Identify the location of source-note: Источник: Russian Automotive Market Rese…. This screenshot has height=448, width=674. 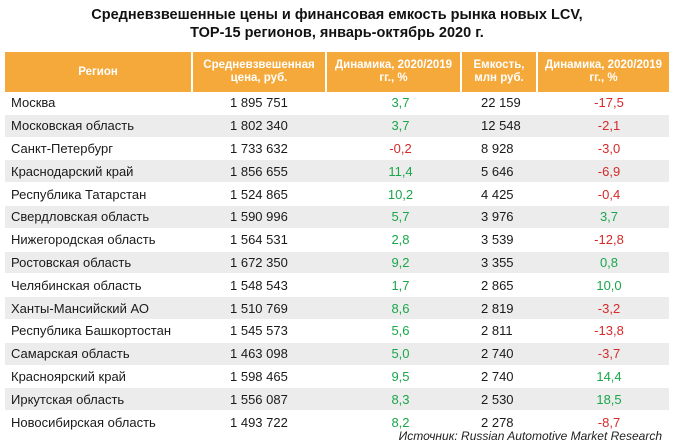
(530, 436).